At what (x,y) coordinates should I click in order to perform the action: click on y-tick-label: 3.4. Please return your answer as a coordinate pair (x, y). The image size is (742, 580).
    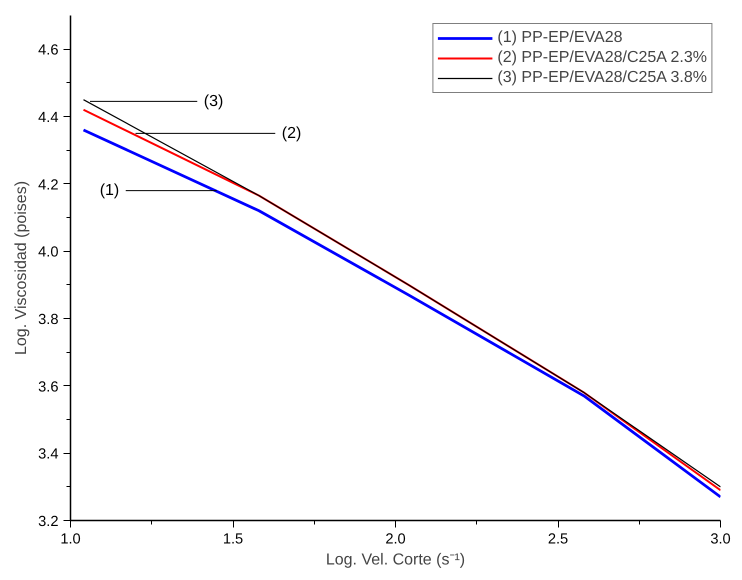
    Looking at the image, I should click on (48, 454).